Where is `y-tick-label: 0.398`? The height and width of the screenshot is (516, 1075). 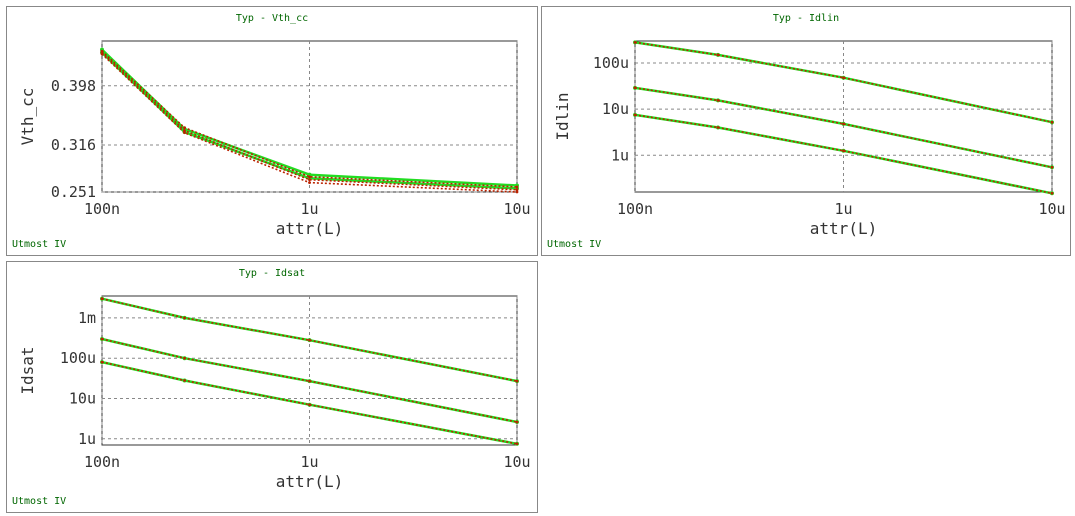
y-tick-label: 0.398 is located at coordinates (73, 86).